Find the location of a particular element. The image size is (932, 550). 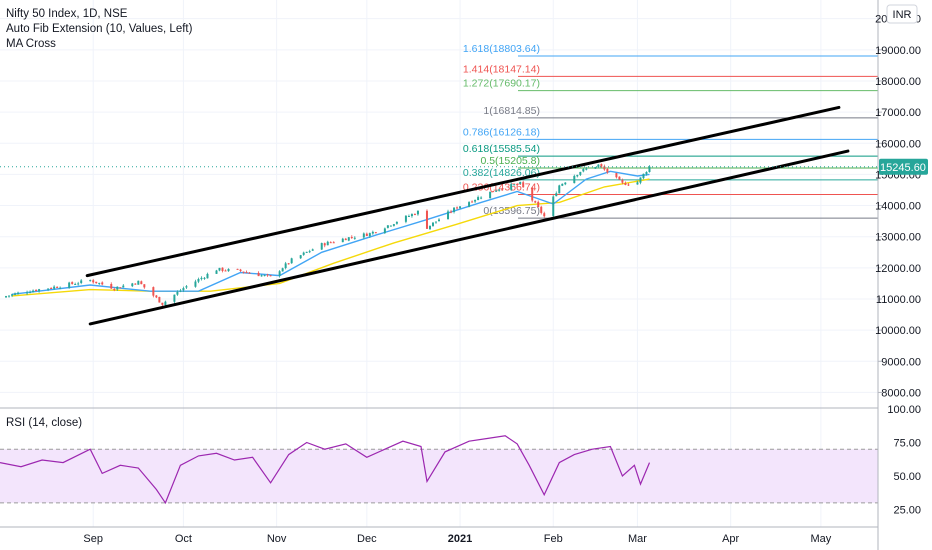

rsi-band is located at coordinates (439, 476).